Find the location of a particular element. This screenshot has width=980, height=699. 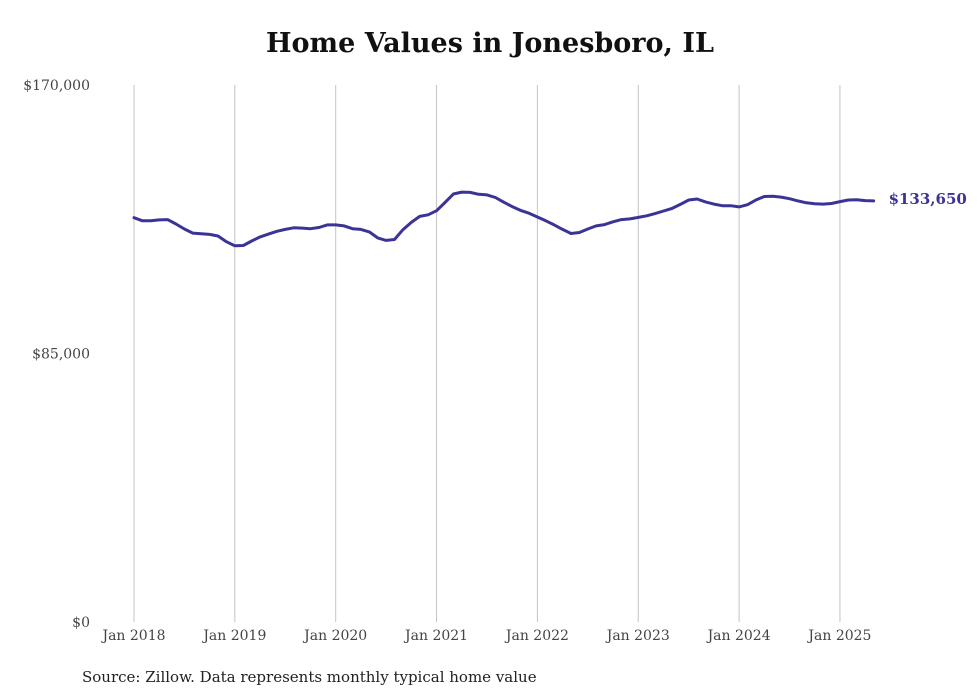

end-label-group: $133,650 is located at coordinates (928, 199).